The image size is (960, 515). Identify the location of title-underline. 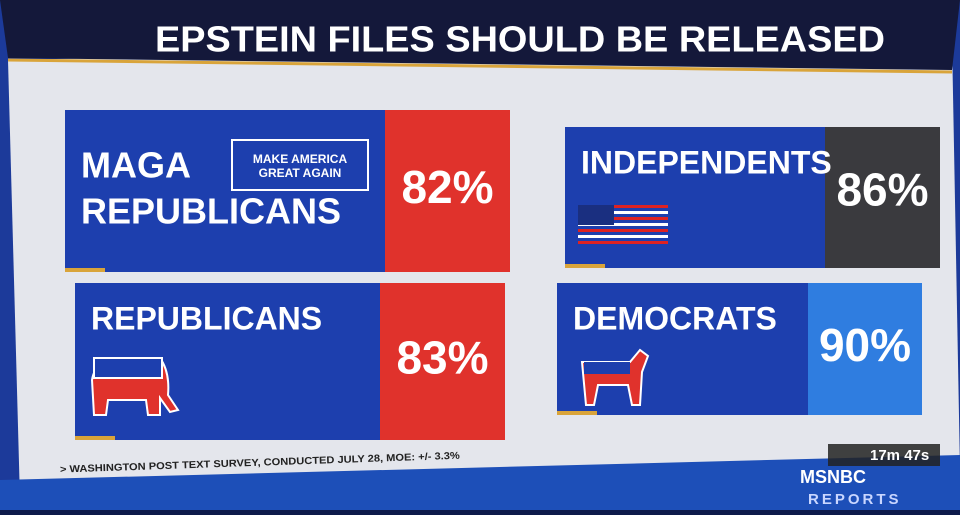
(480, 66).